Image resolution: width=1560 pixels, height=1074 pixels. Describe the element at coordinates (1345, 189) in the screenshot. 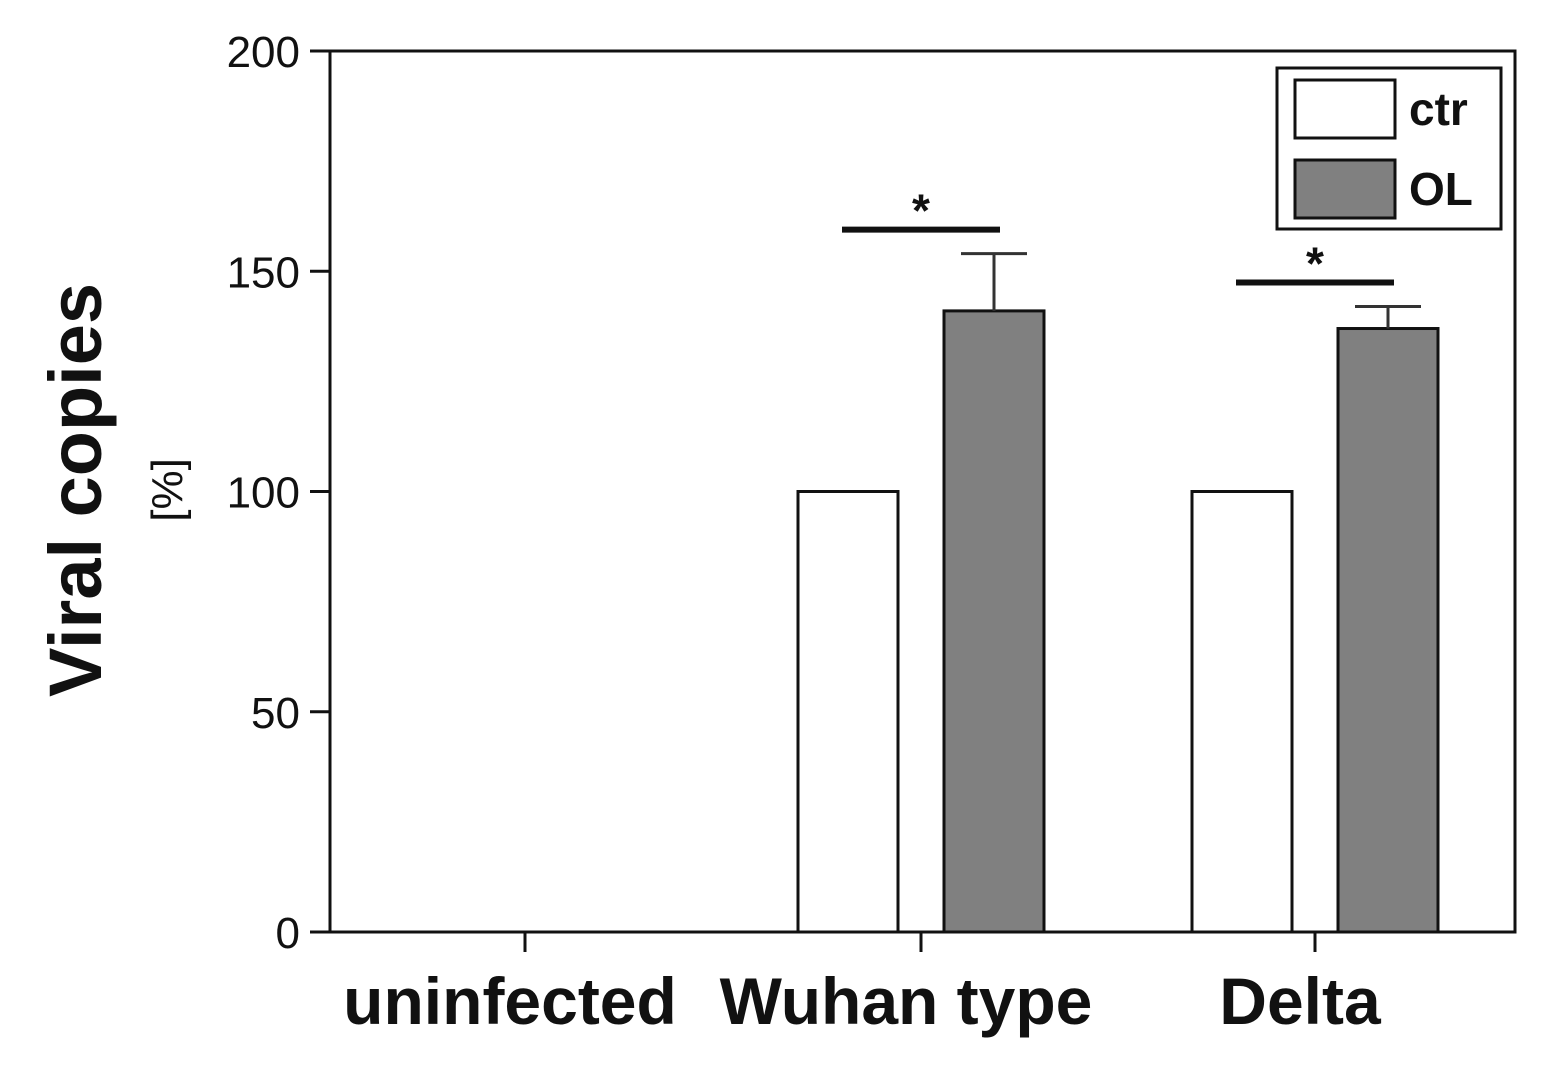

I see `legend-swatch-ol` at that location.